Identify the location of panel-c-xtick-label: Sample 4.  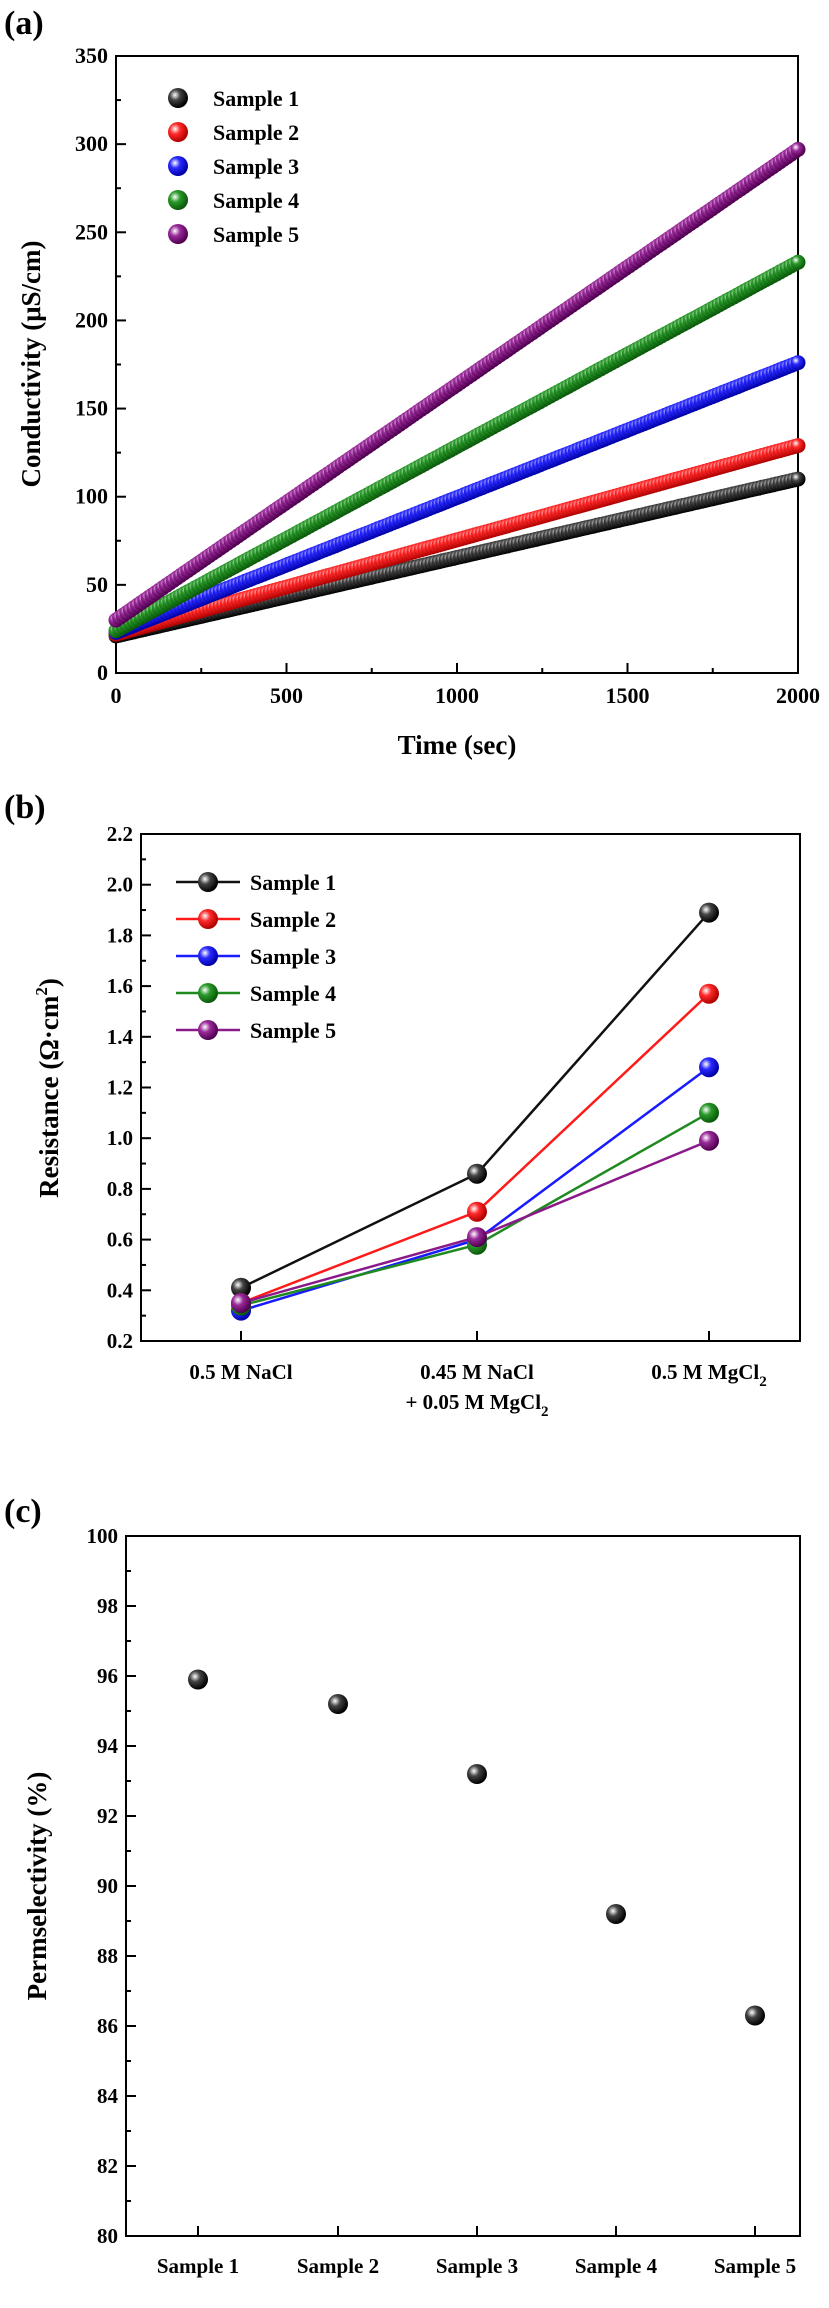
(616, 2266).